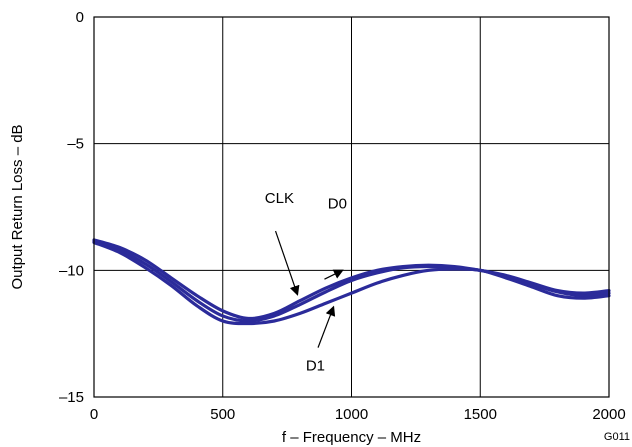 This screenshot has width=632, height=447. What do you see at coordinates (71, 397) in the screenshot?
I see `y-tick-label: –15` at bounding box center [71, 397].